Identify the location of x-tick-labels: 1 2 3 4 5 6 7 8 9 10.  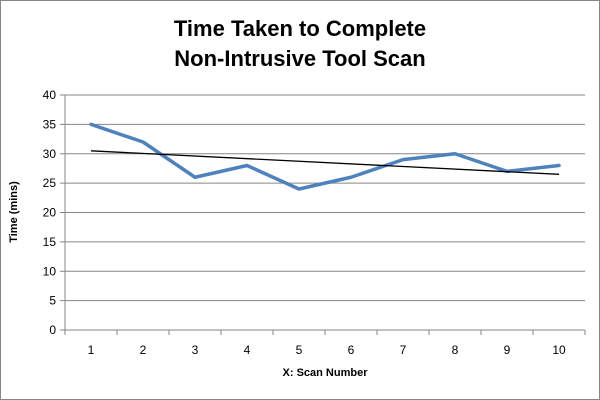
(327, 350).